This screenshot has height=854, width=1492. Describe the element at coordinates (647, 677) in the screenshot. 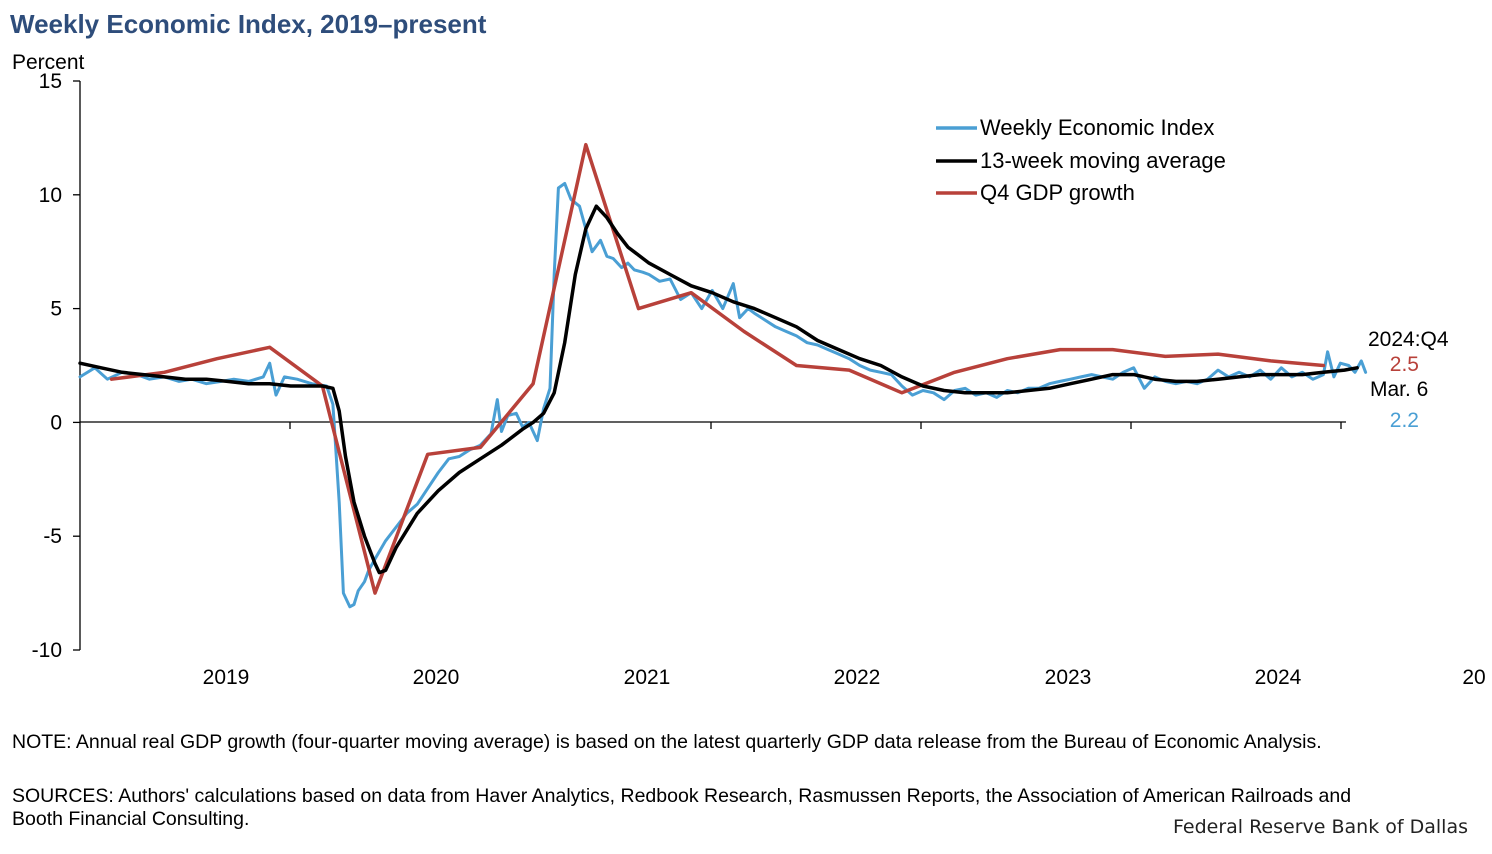

I see `x-tick-label: 2021` at that location.